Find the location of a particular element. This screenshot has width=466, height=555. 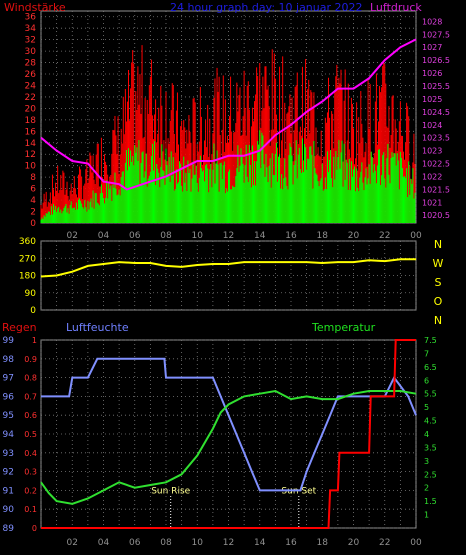

rain-y-tick: 1 is located at coordinates (34, 340).